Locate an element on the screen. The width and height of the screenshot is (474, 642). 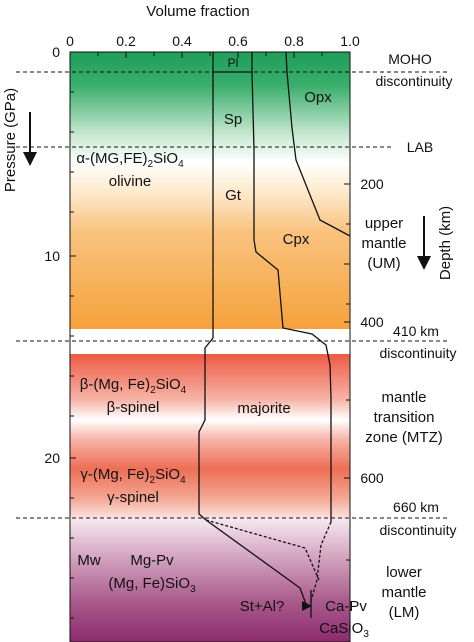
left-axis-title: Pressure (GPa) is located at coordinates (10, 140).